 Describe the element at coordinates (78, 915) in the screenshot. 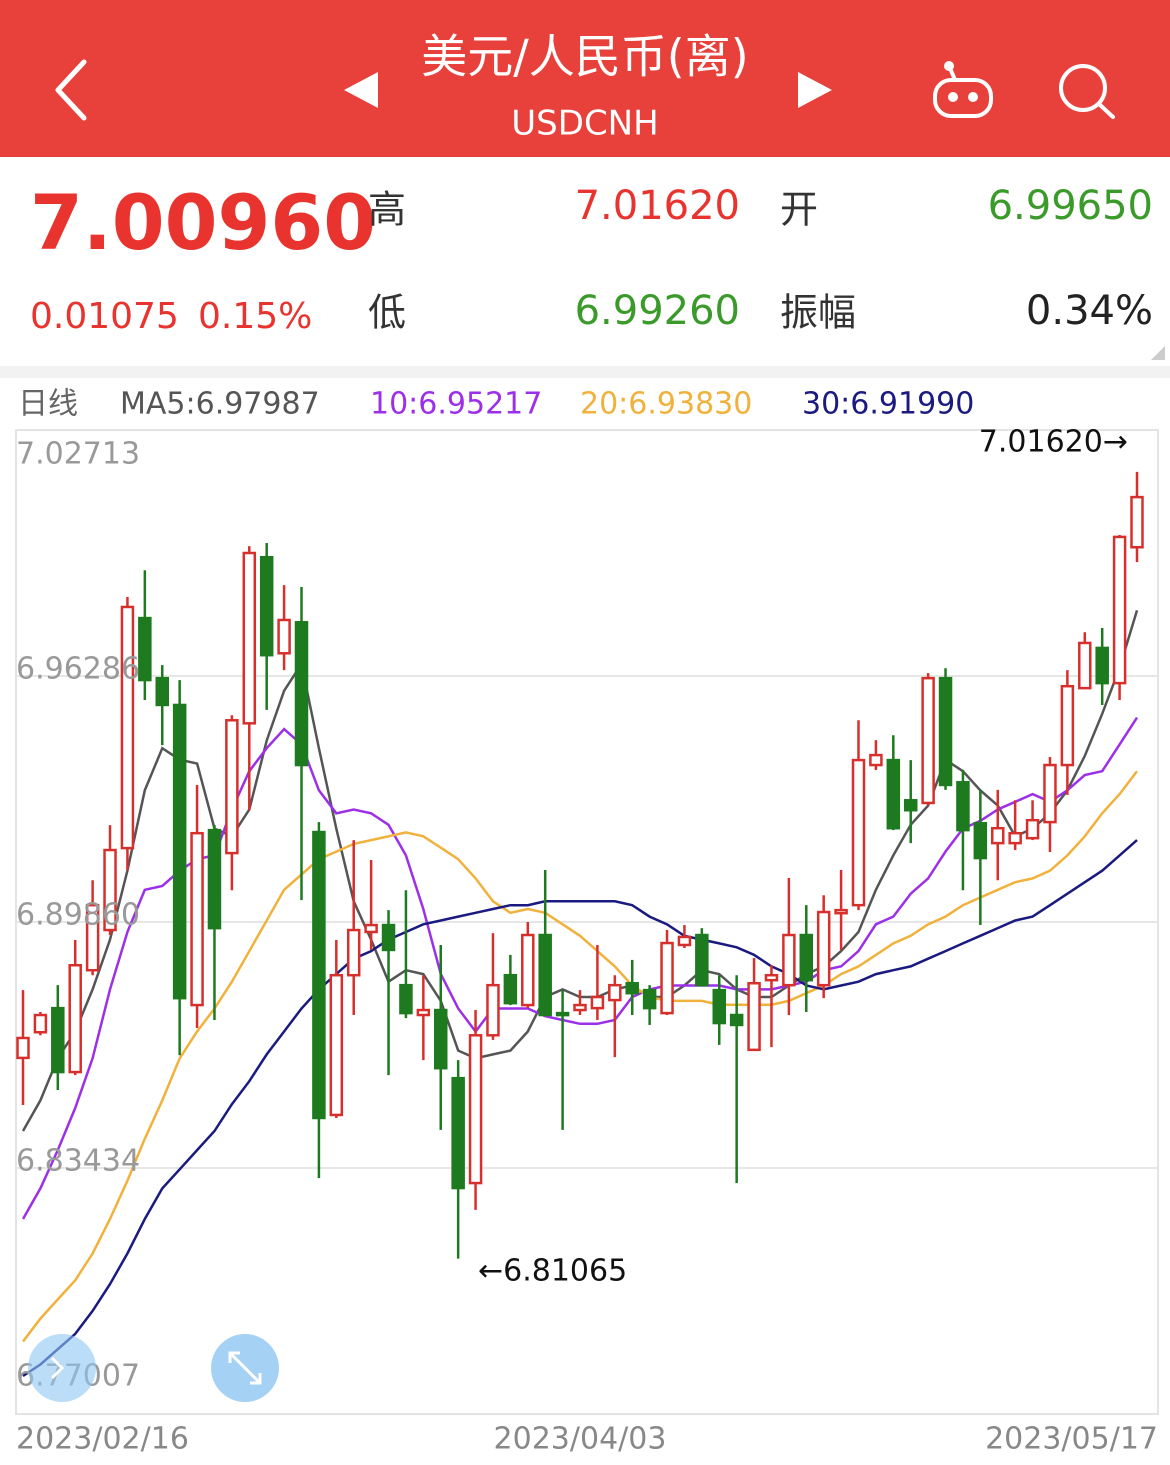

I see `y-tick-label: 6.89860` at that location.